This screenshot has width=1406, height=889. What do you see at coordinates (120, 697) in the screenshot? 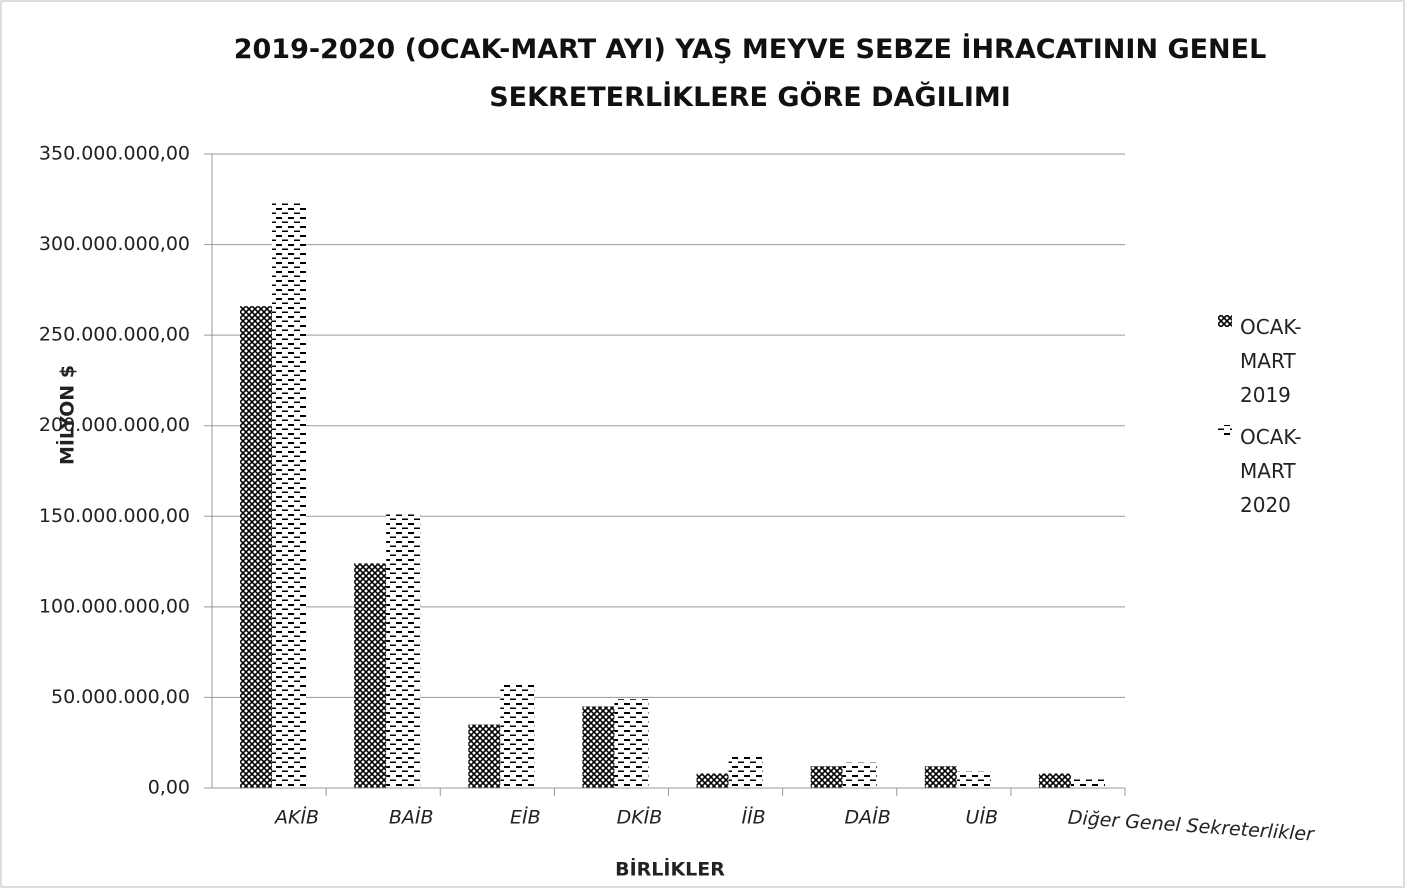
I see `y-tick-label: 50.000.000,00` at bounding box center [120, 697].